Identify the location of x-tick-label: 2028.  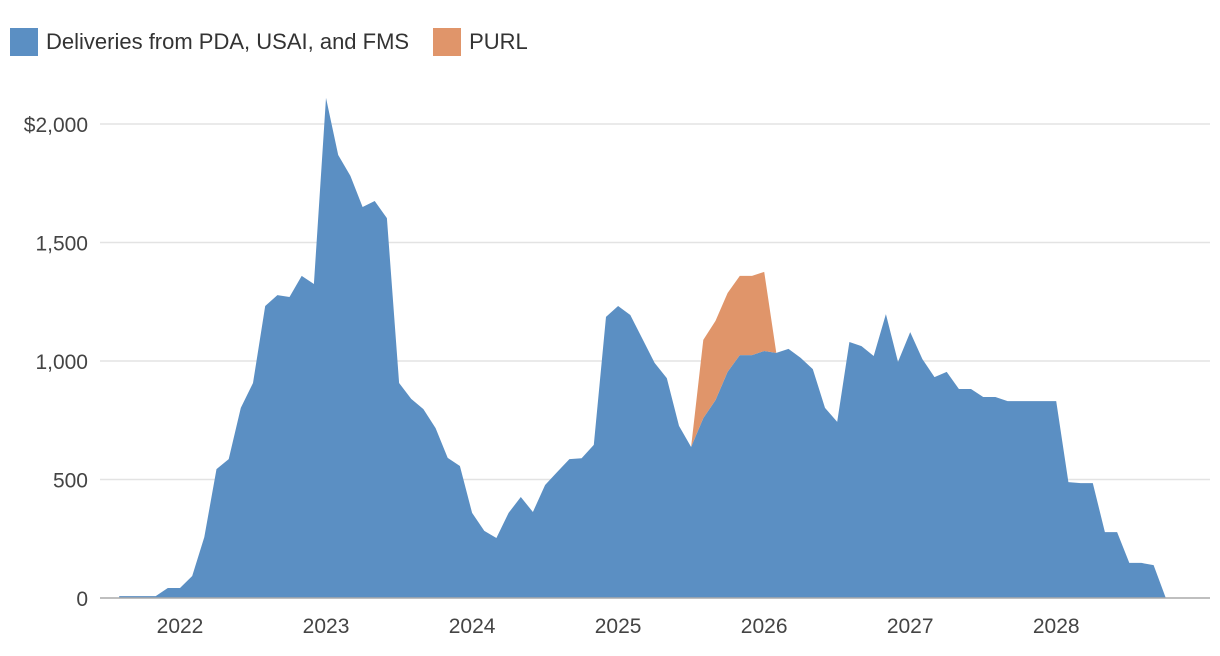
(1056, 626).